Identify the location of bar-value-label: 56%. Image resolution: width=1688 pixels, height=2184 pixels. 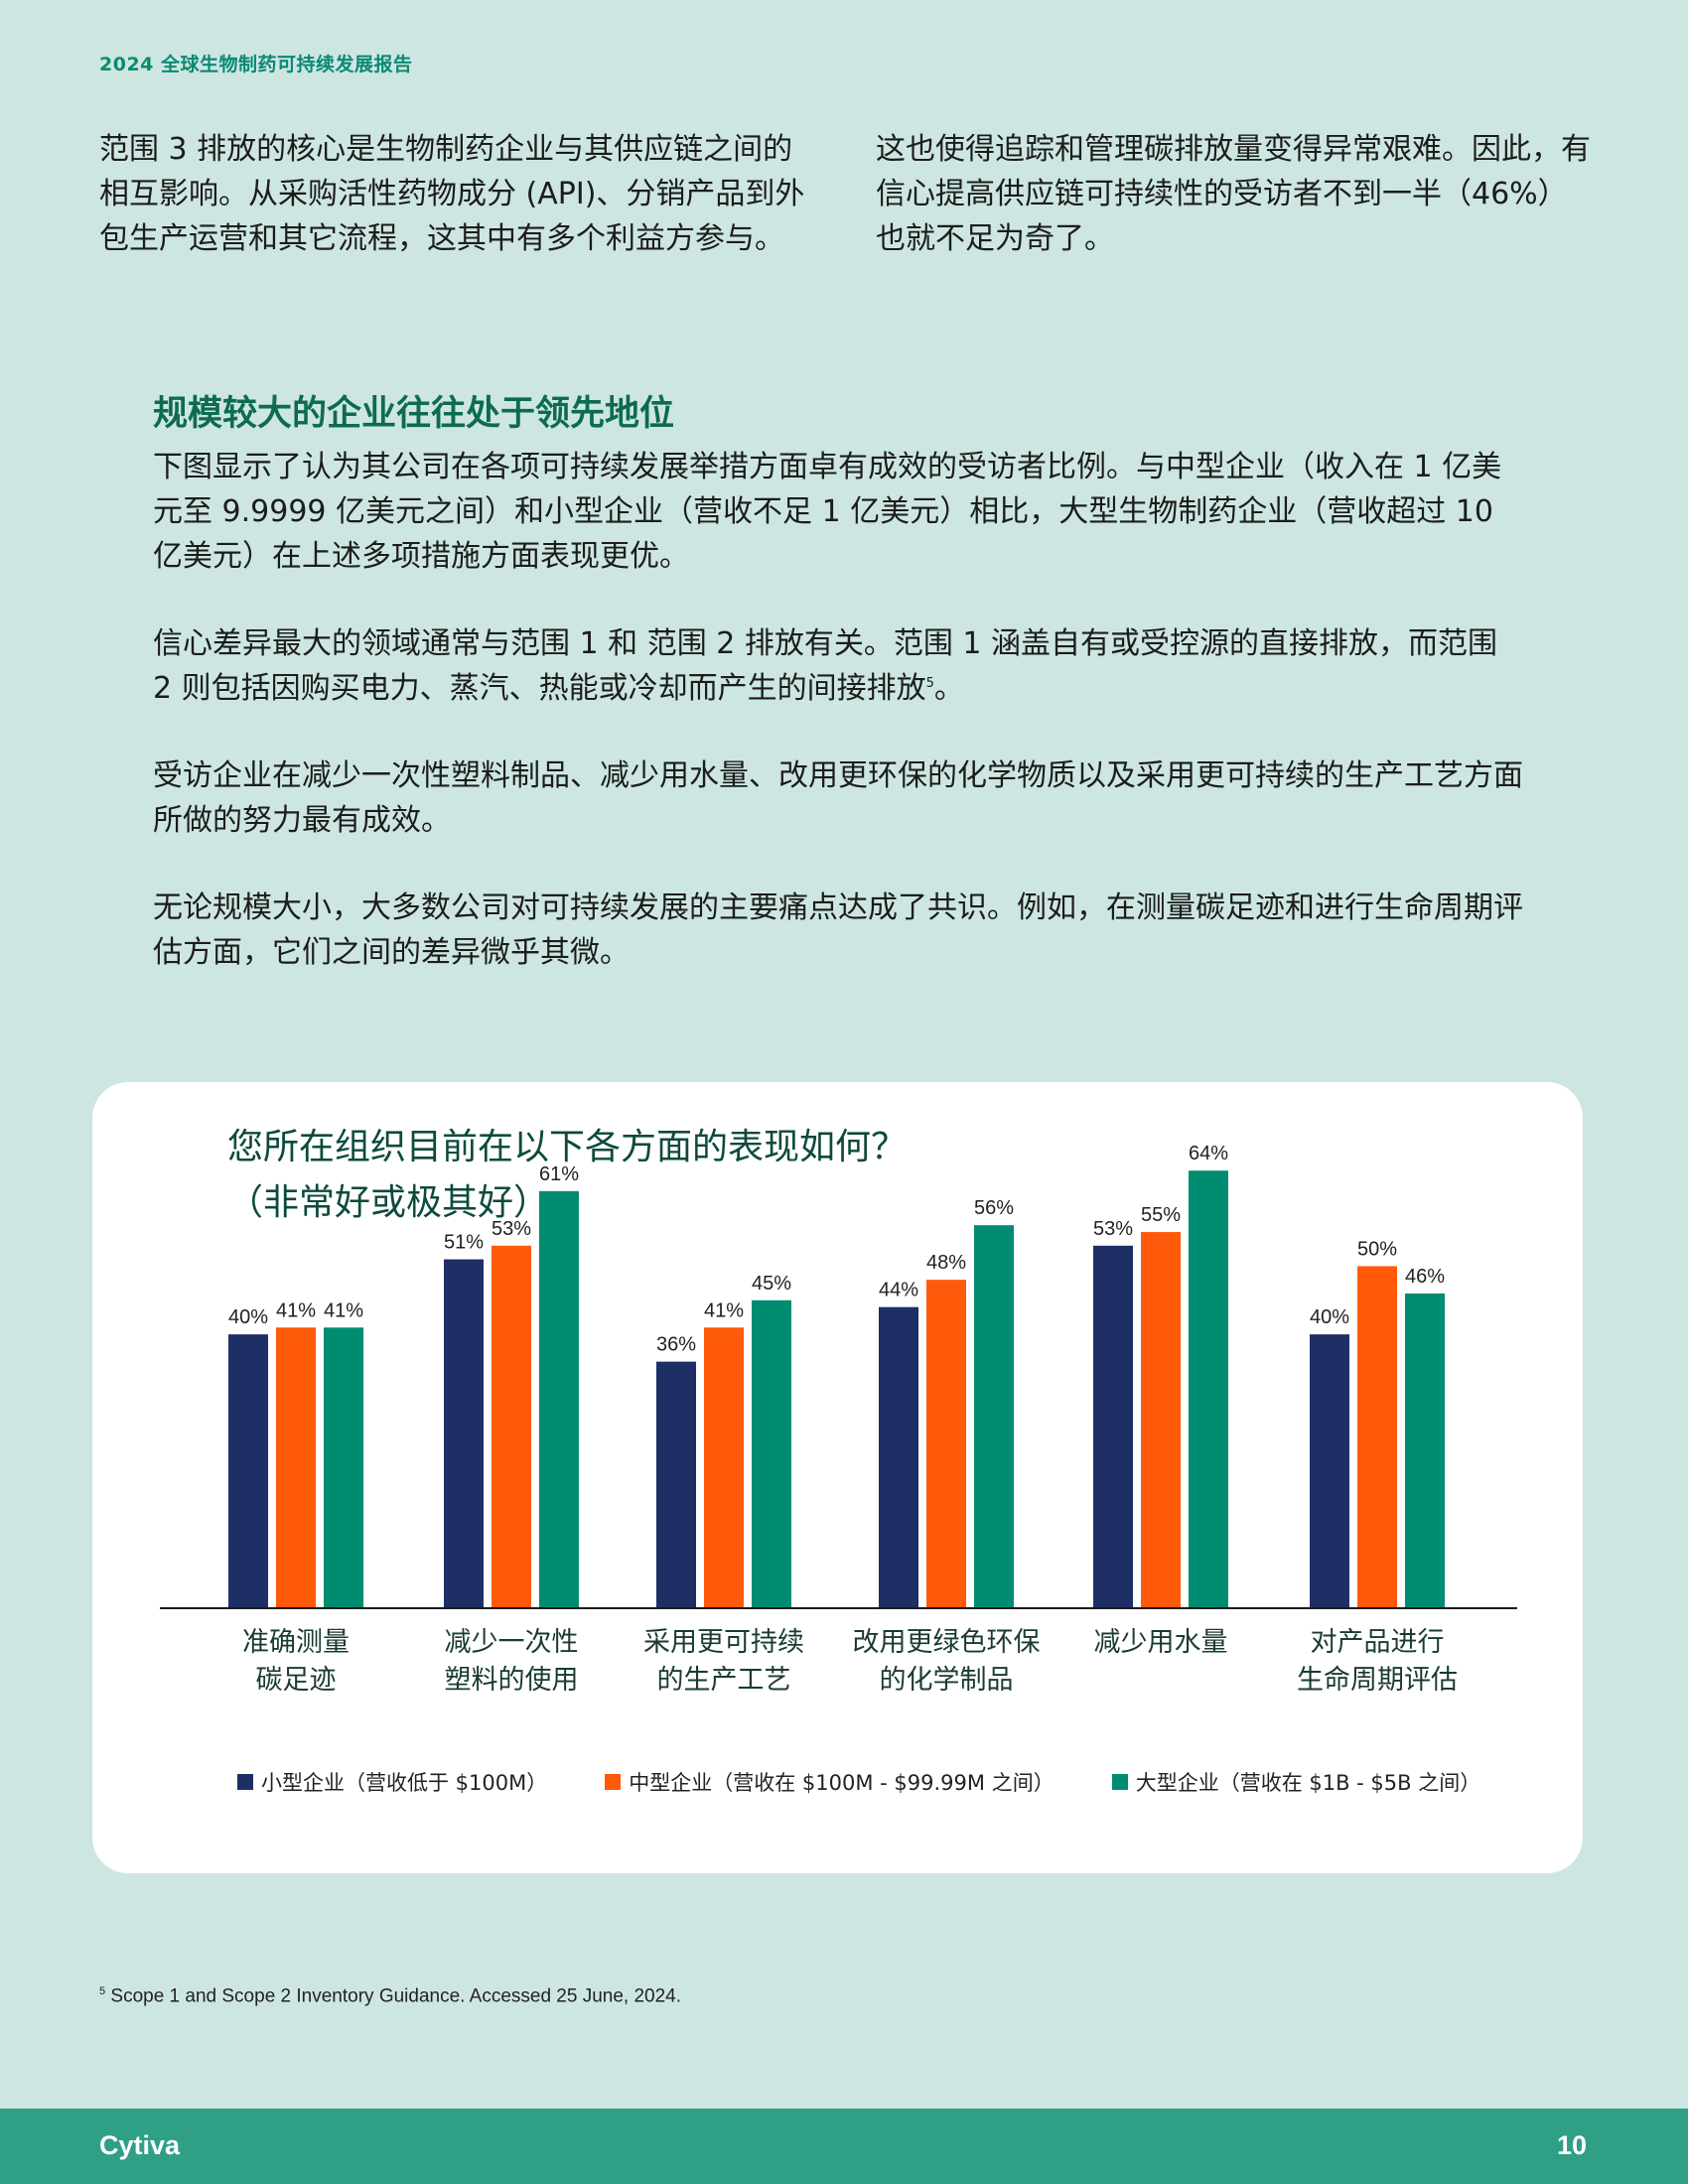
(994, 1208).